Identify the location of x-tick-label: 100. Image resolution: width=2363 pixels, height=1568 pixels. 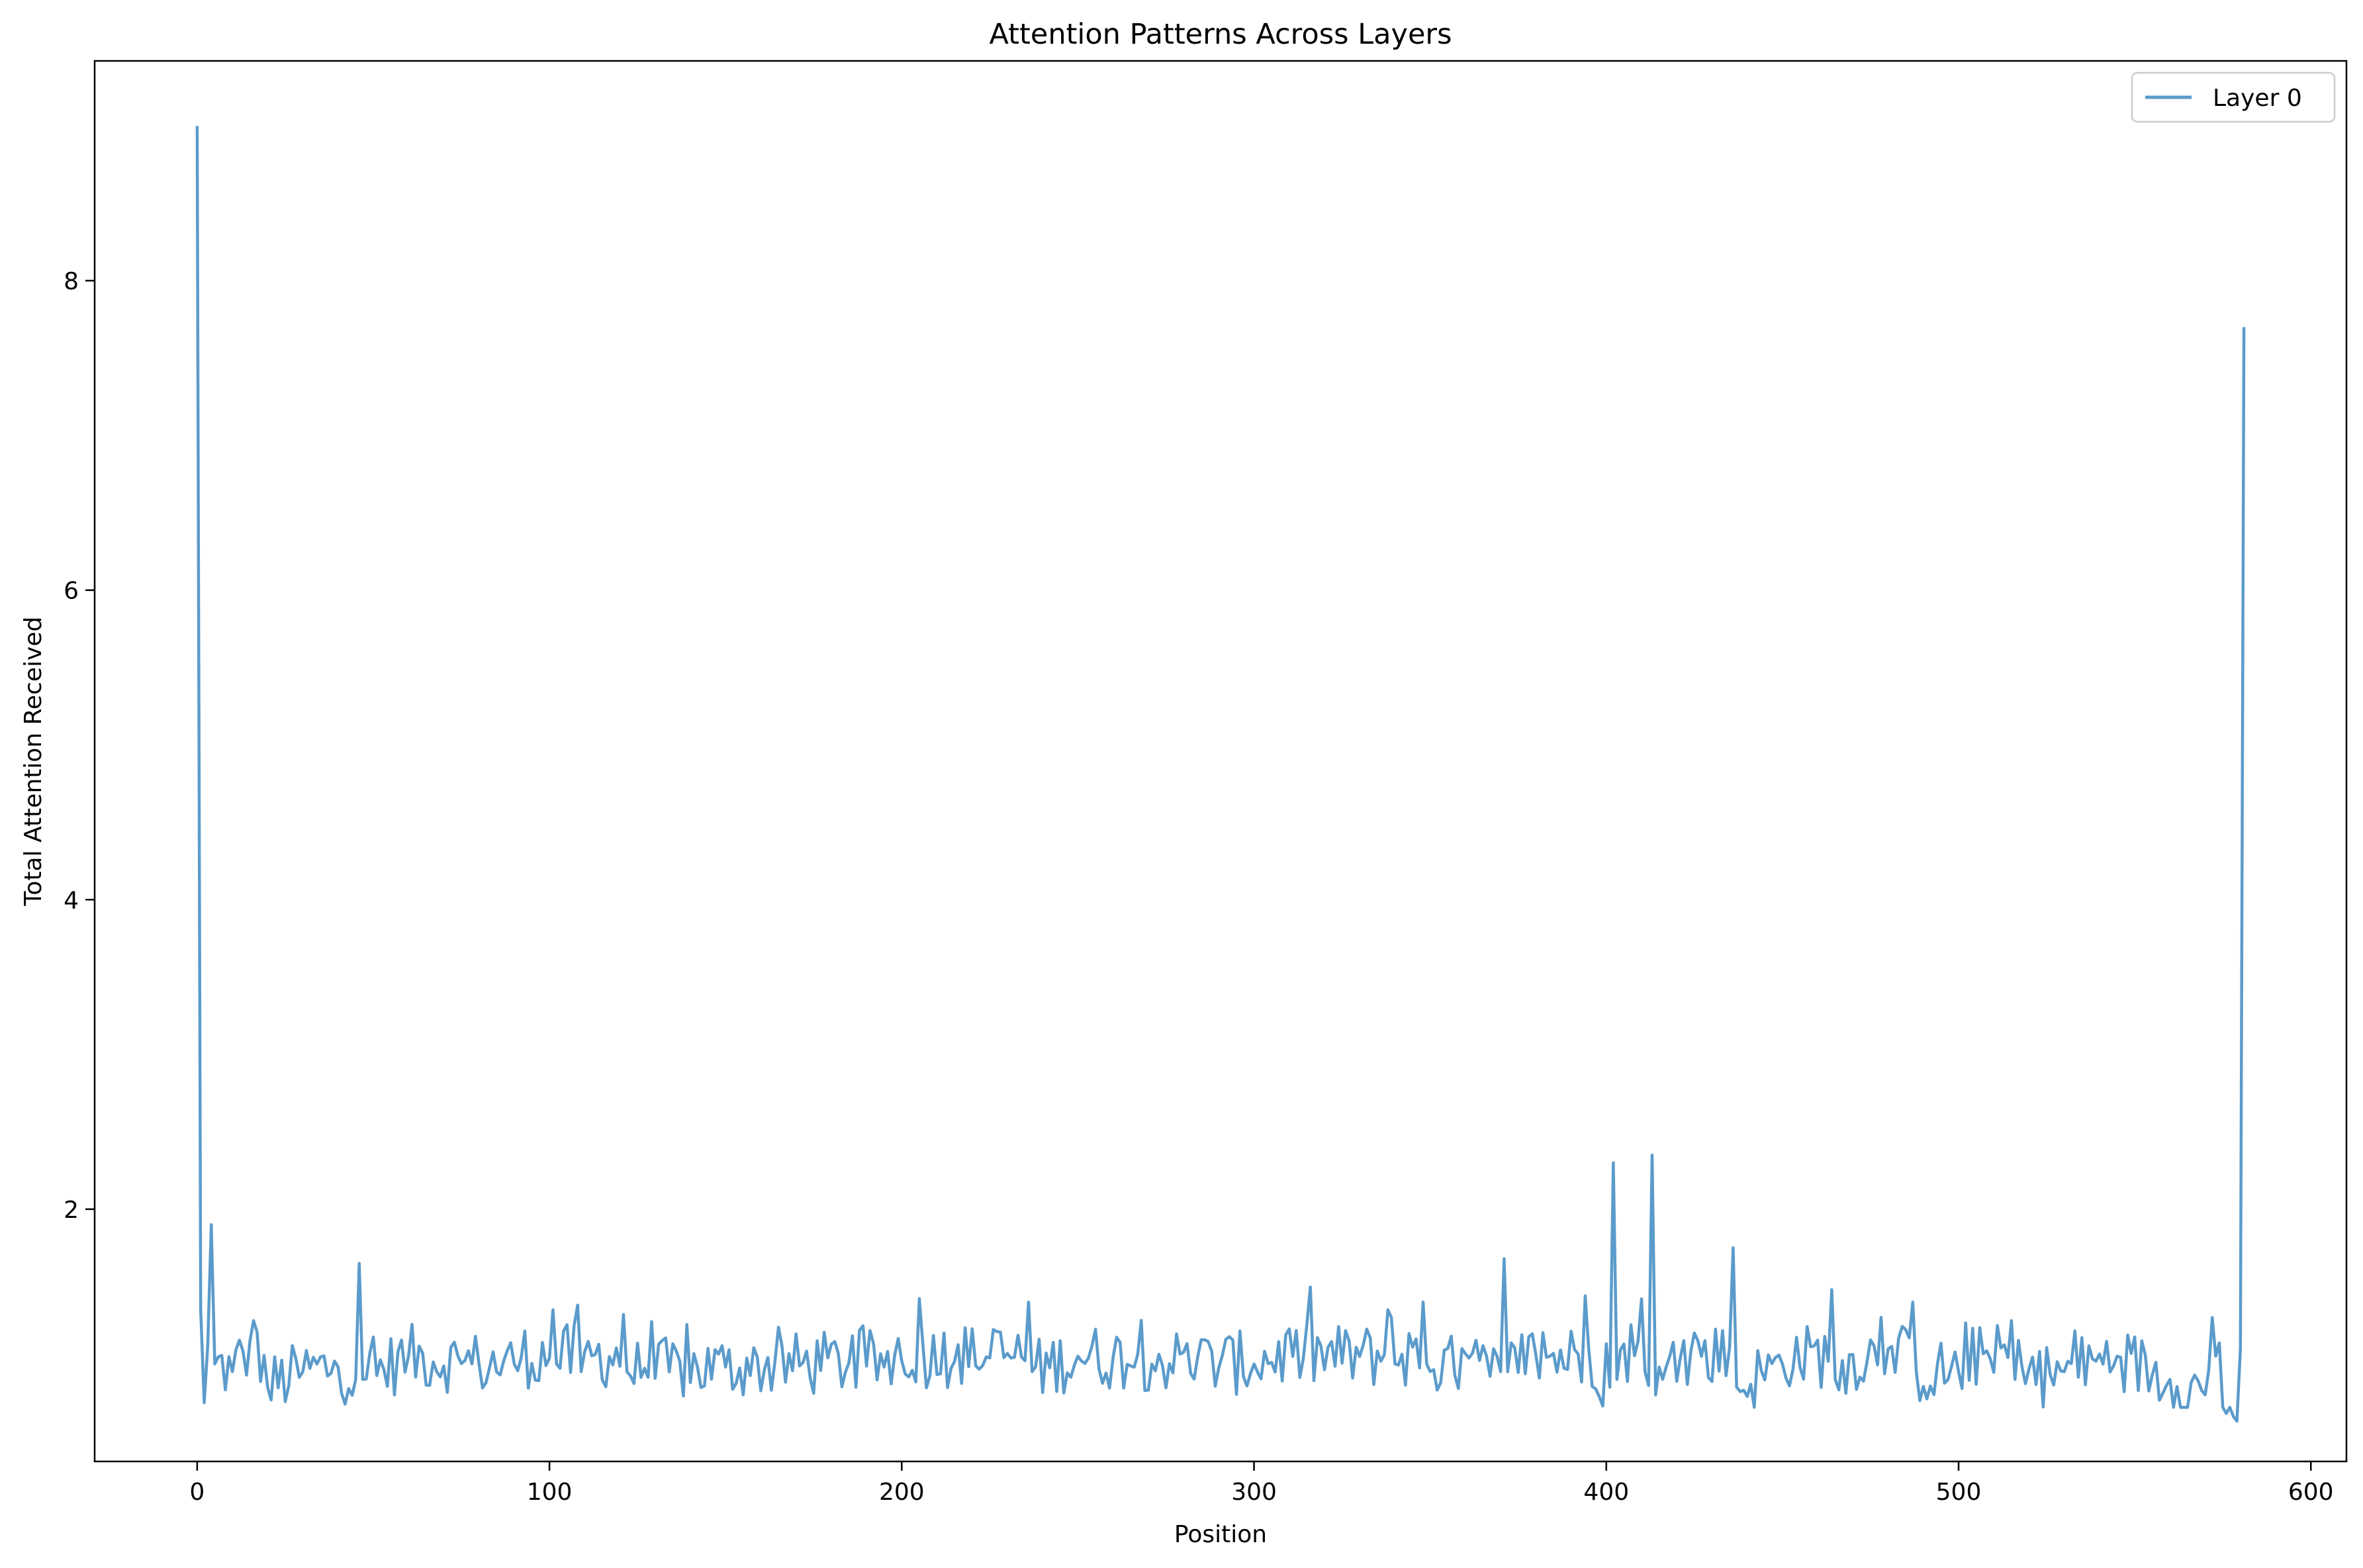
(550, 1492).